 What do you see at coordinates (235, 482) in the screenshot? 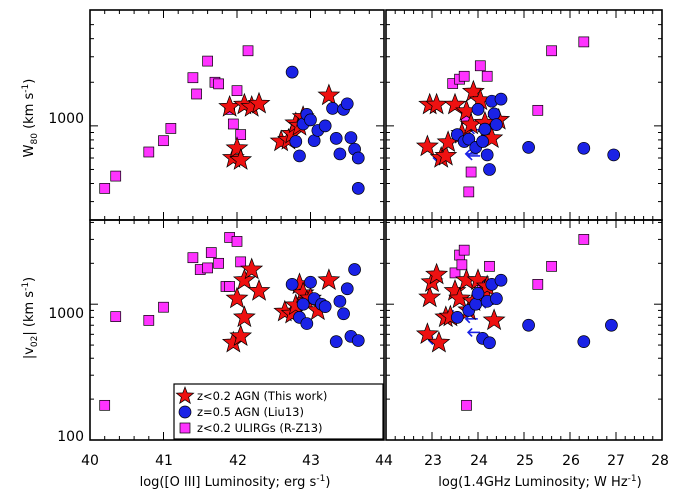
I see `x-axis-title-oiii: log([O III] Luminosity; erg s-1)` at bounding box center [235, 482].